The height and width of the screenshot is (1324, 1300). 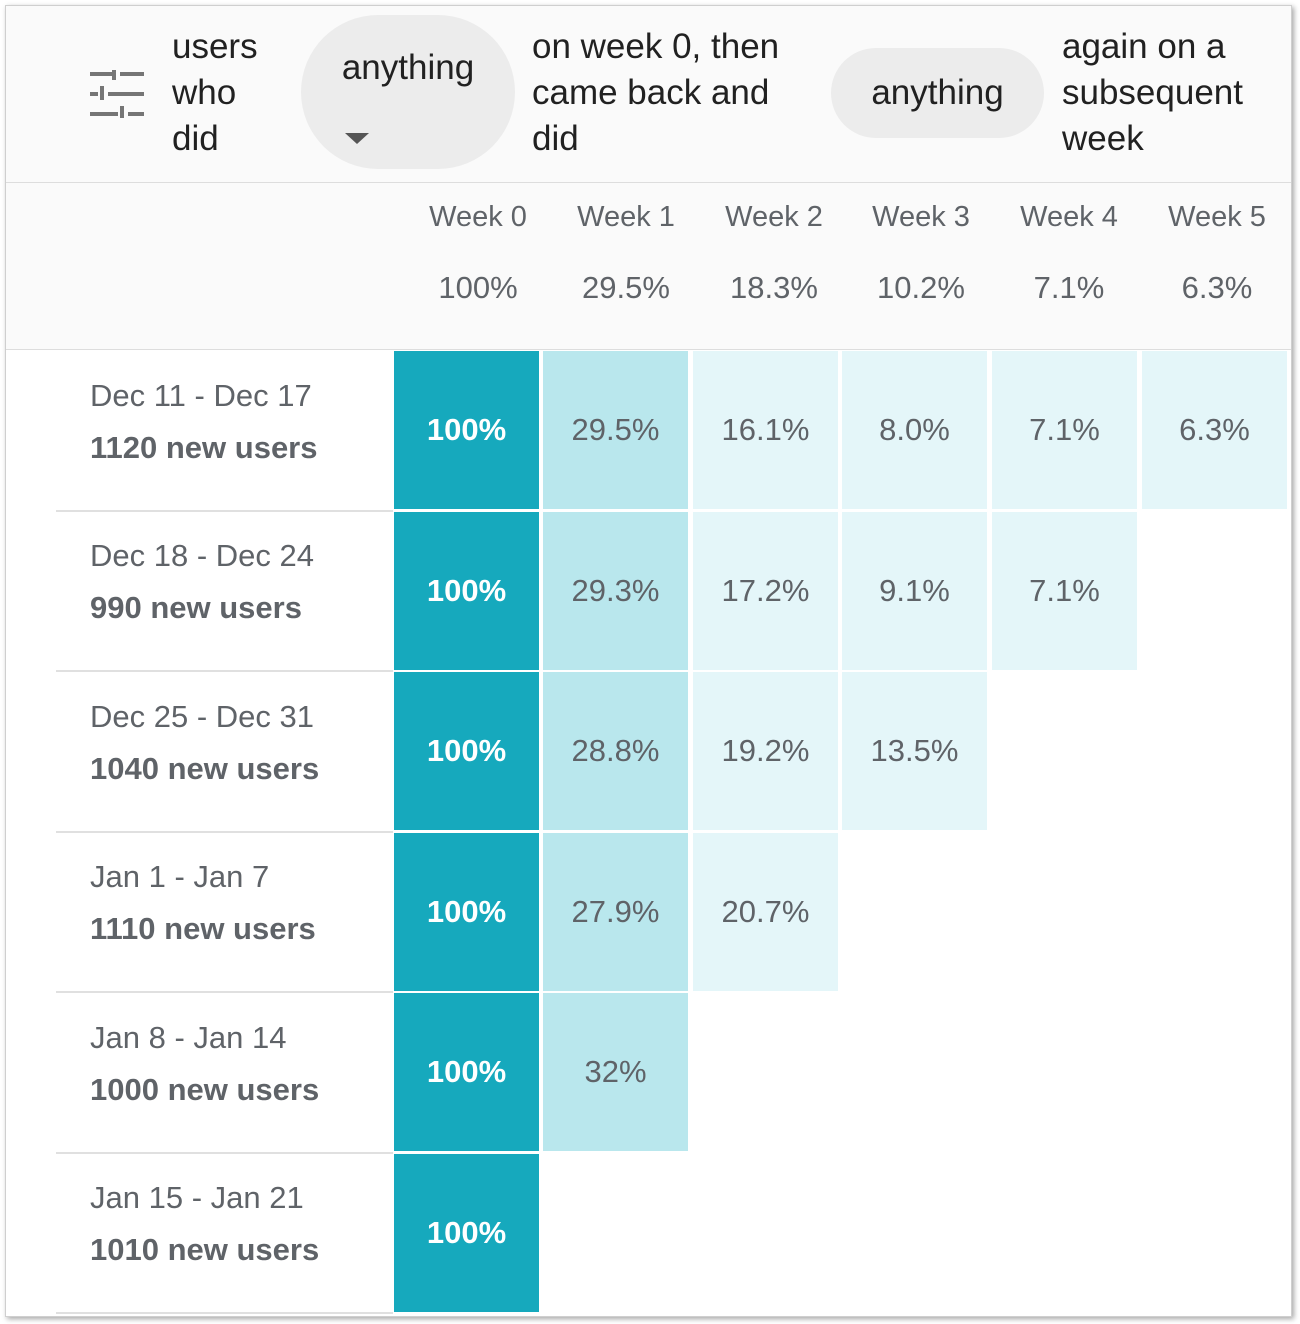 I want to click on cohort-new-users: 1120 new users, so click(x=204, y=447).